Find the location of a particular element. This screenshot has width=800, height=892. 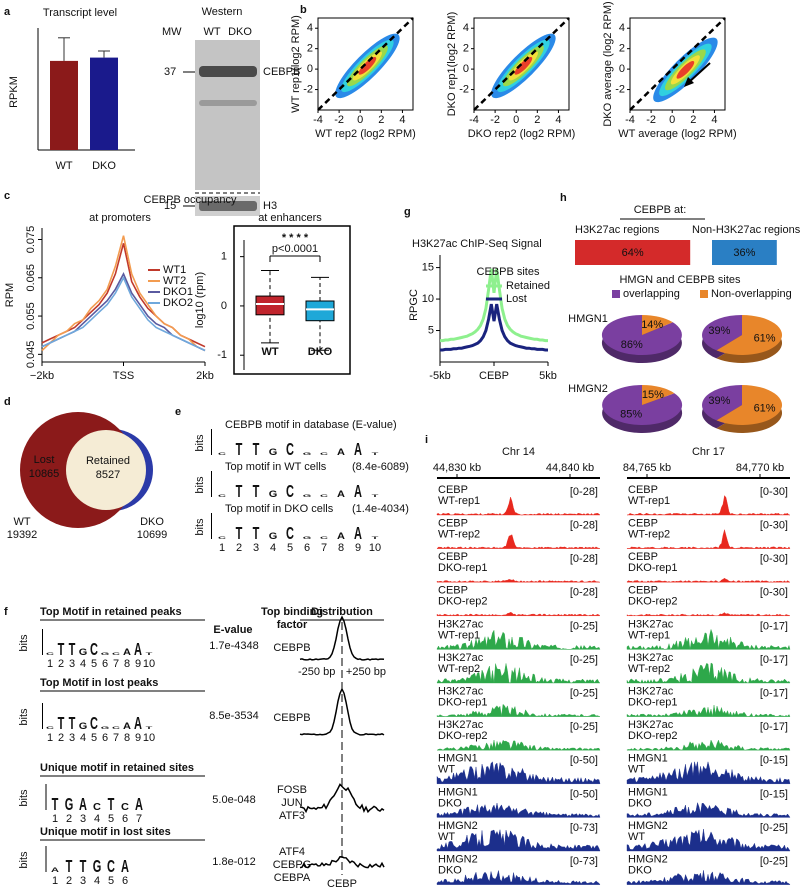

track-range: [0-73] is located at coordinates (584, 862).